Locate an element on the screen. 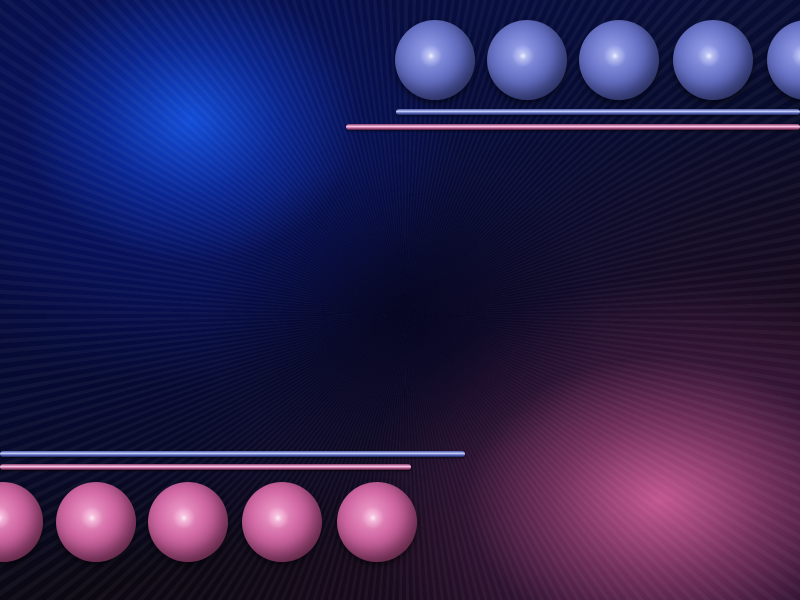 The image size is (800, 600). top-blue-bar is located at coordinates (598, 112).